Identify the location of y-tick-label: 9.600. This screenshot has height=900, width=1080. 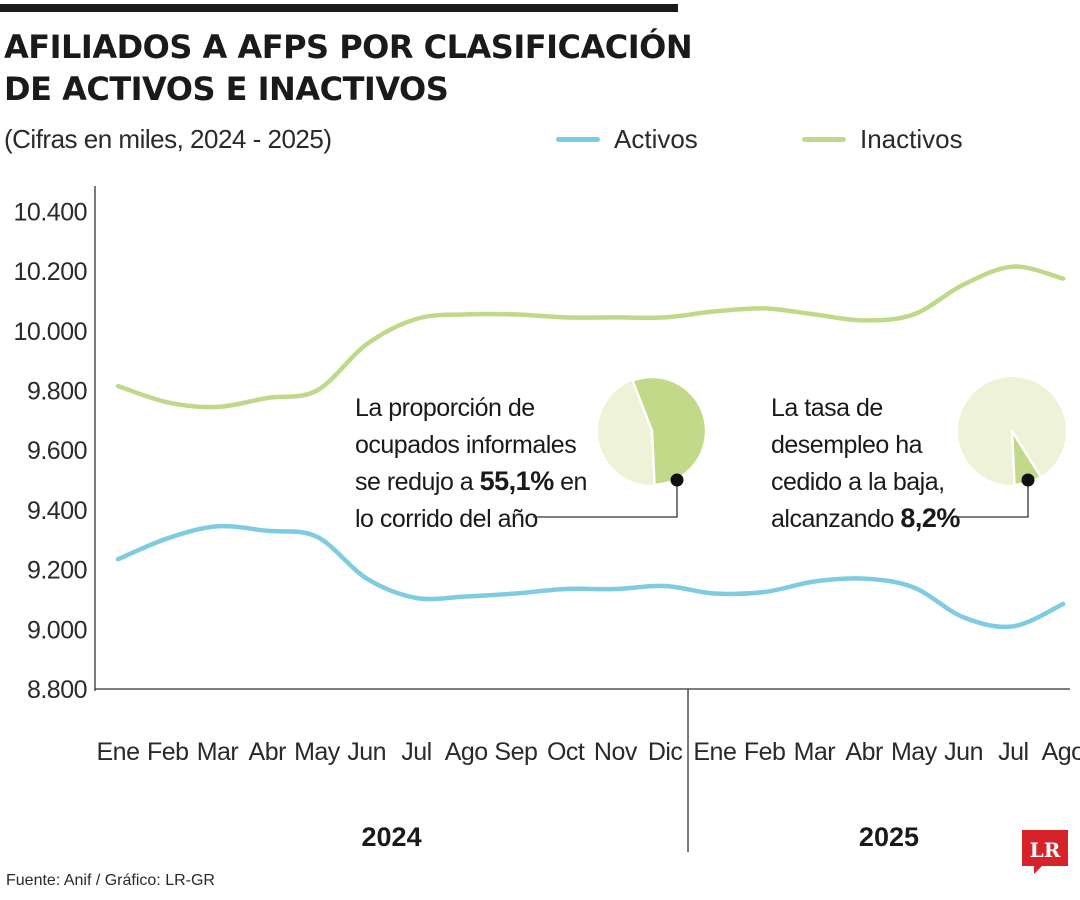
(57, 451).